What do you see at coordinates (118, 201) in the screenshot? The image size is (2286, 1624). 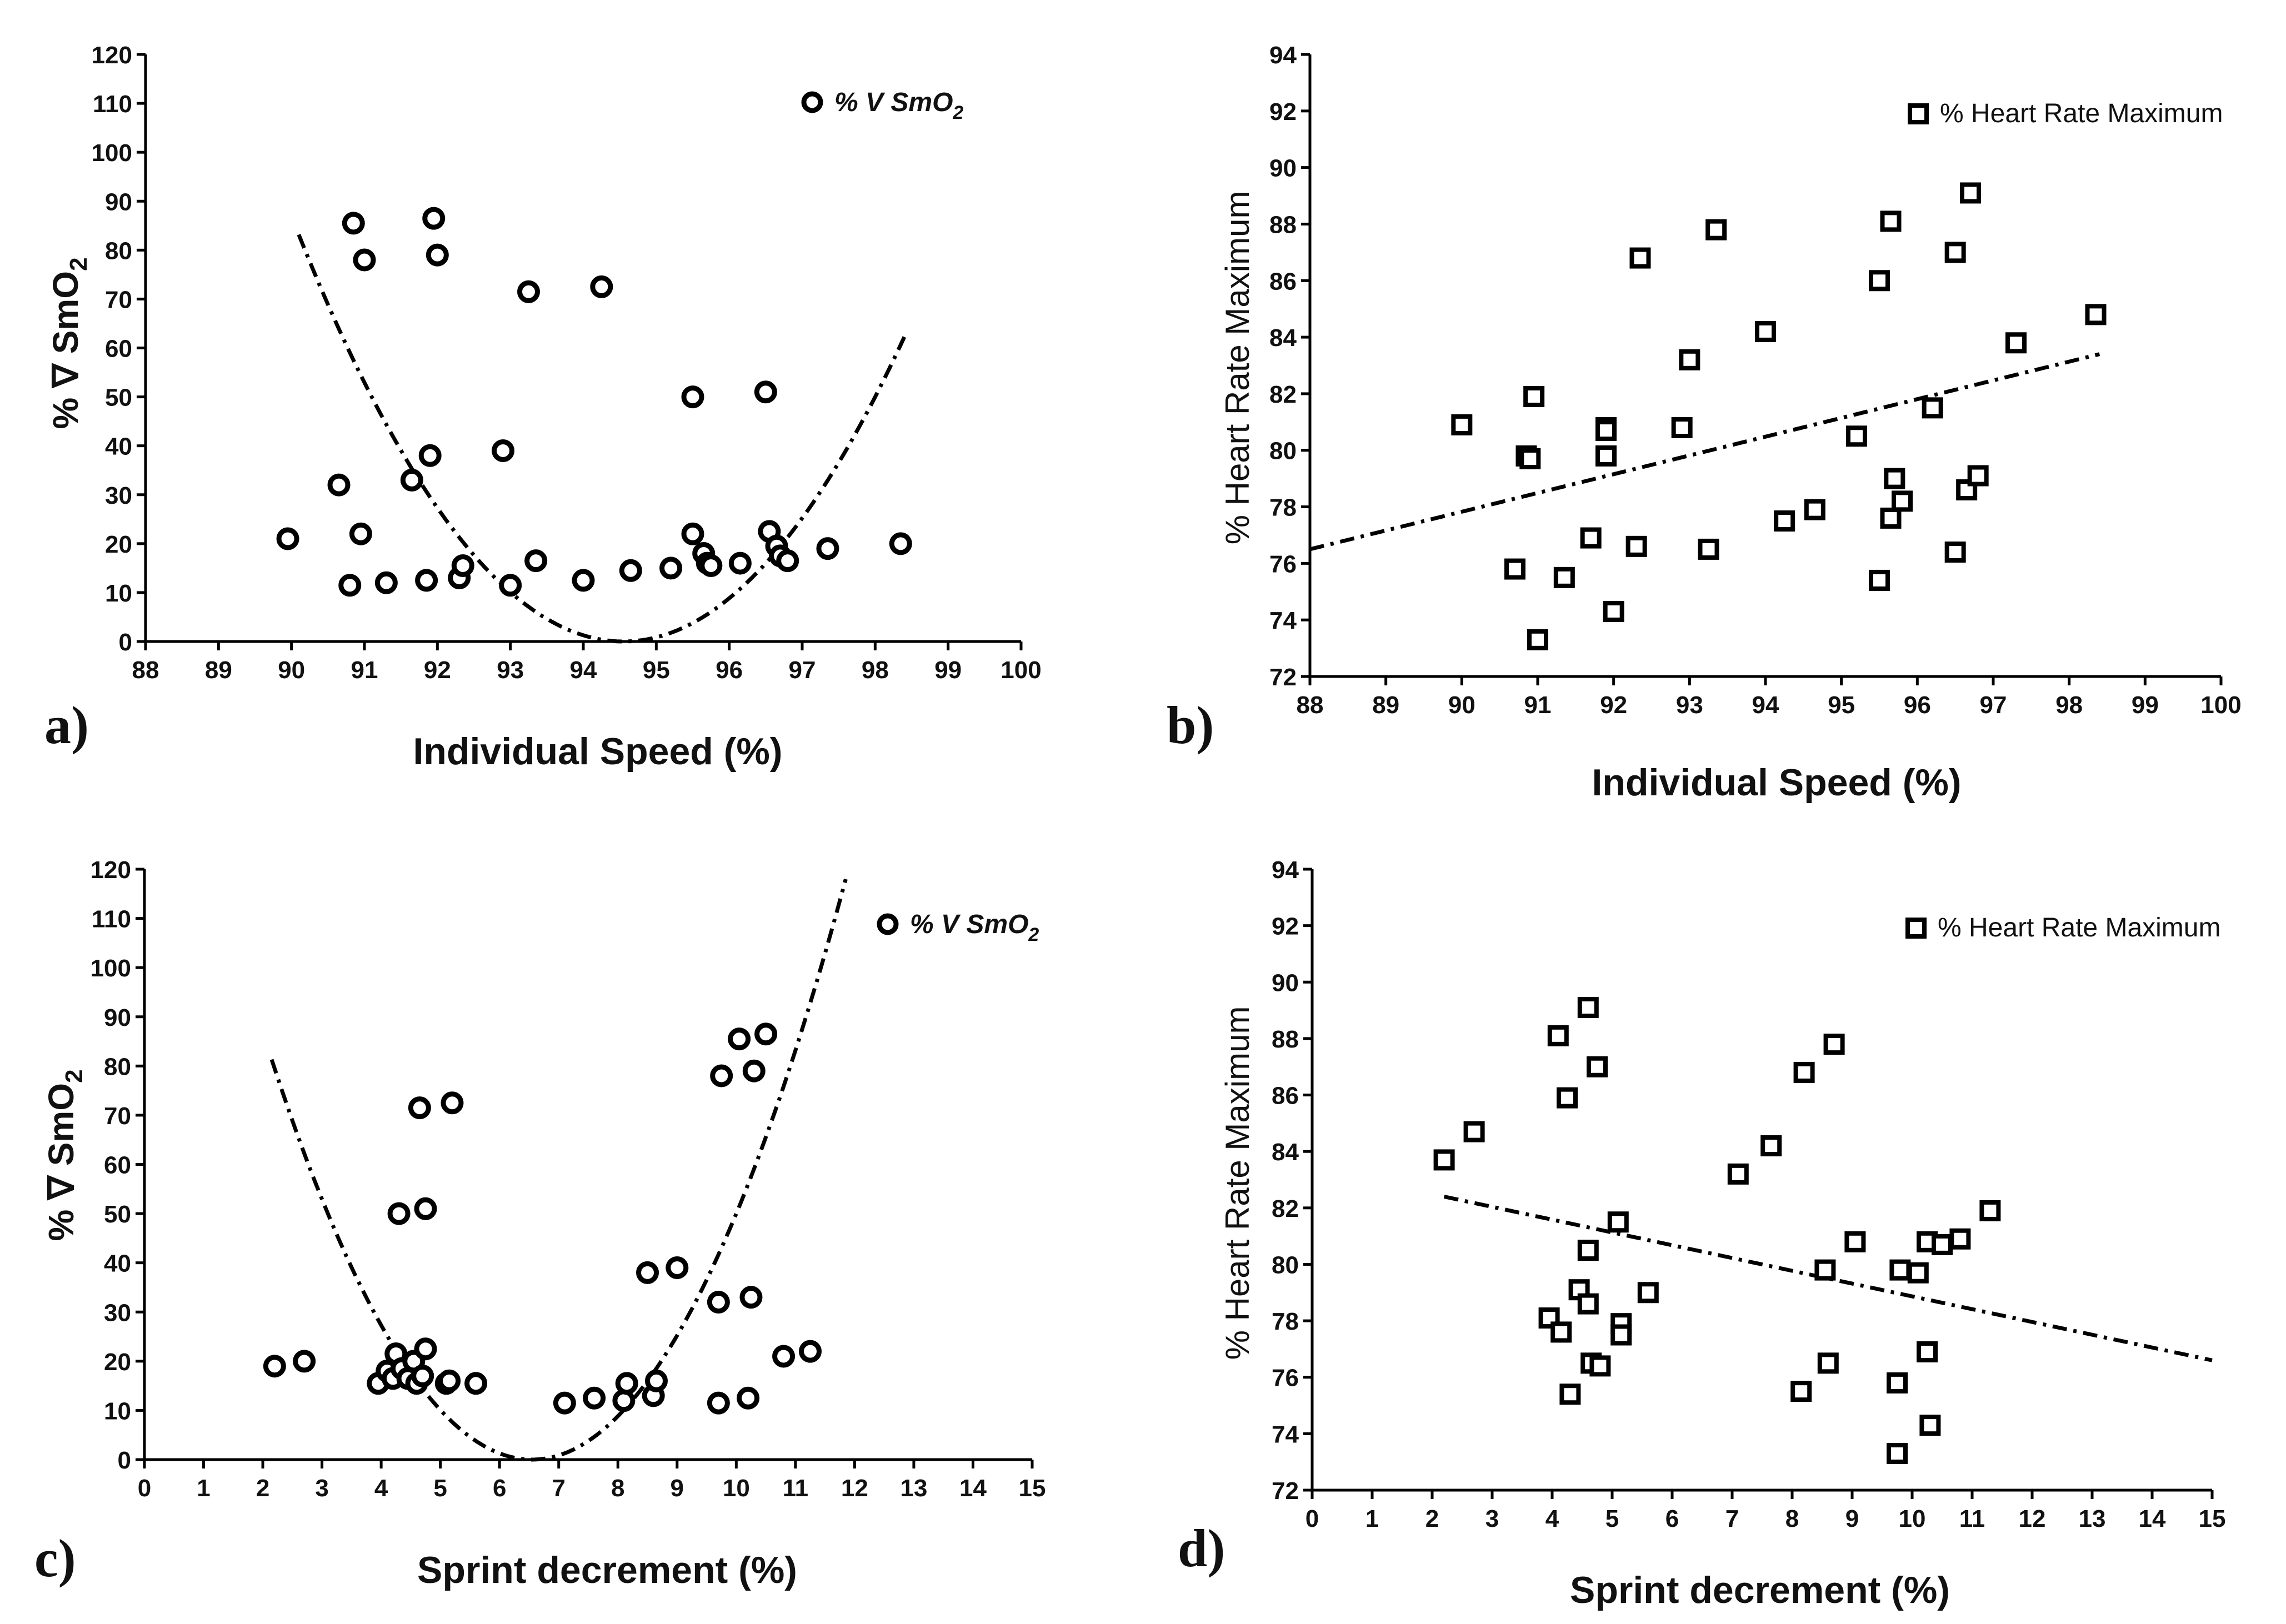 I see `chart-a-y-tick-label: 90` at bounding box center [118, 201].